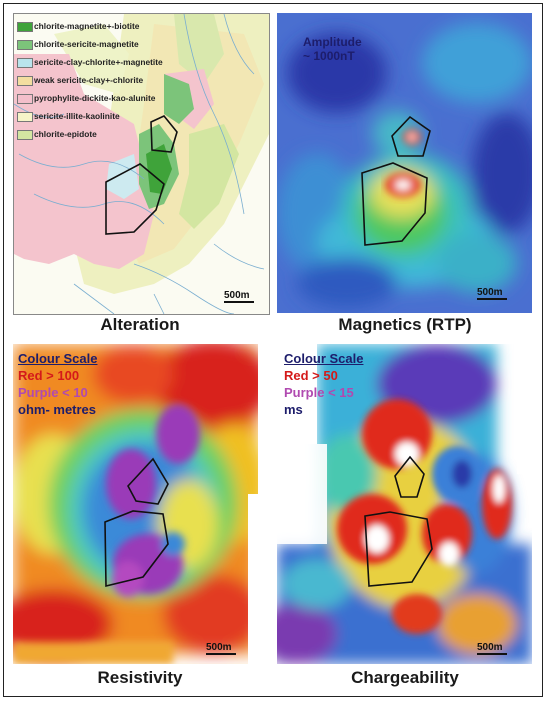 The width and height of the screenshot is (548, 702). Describe the element at coordinates (405, 324) in the screenshot. I see `magnetics-caption: Magnetics (RTP)` at that location.